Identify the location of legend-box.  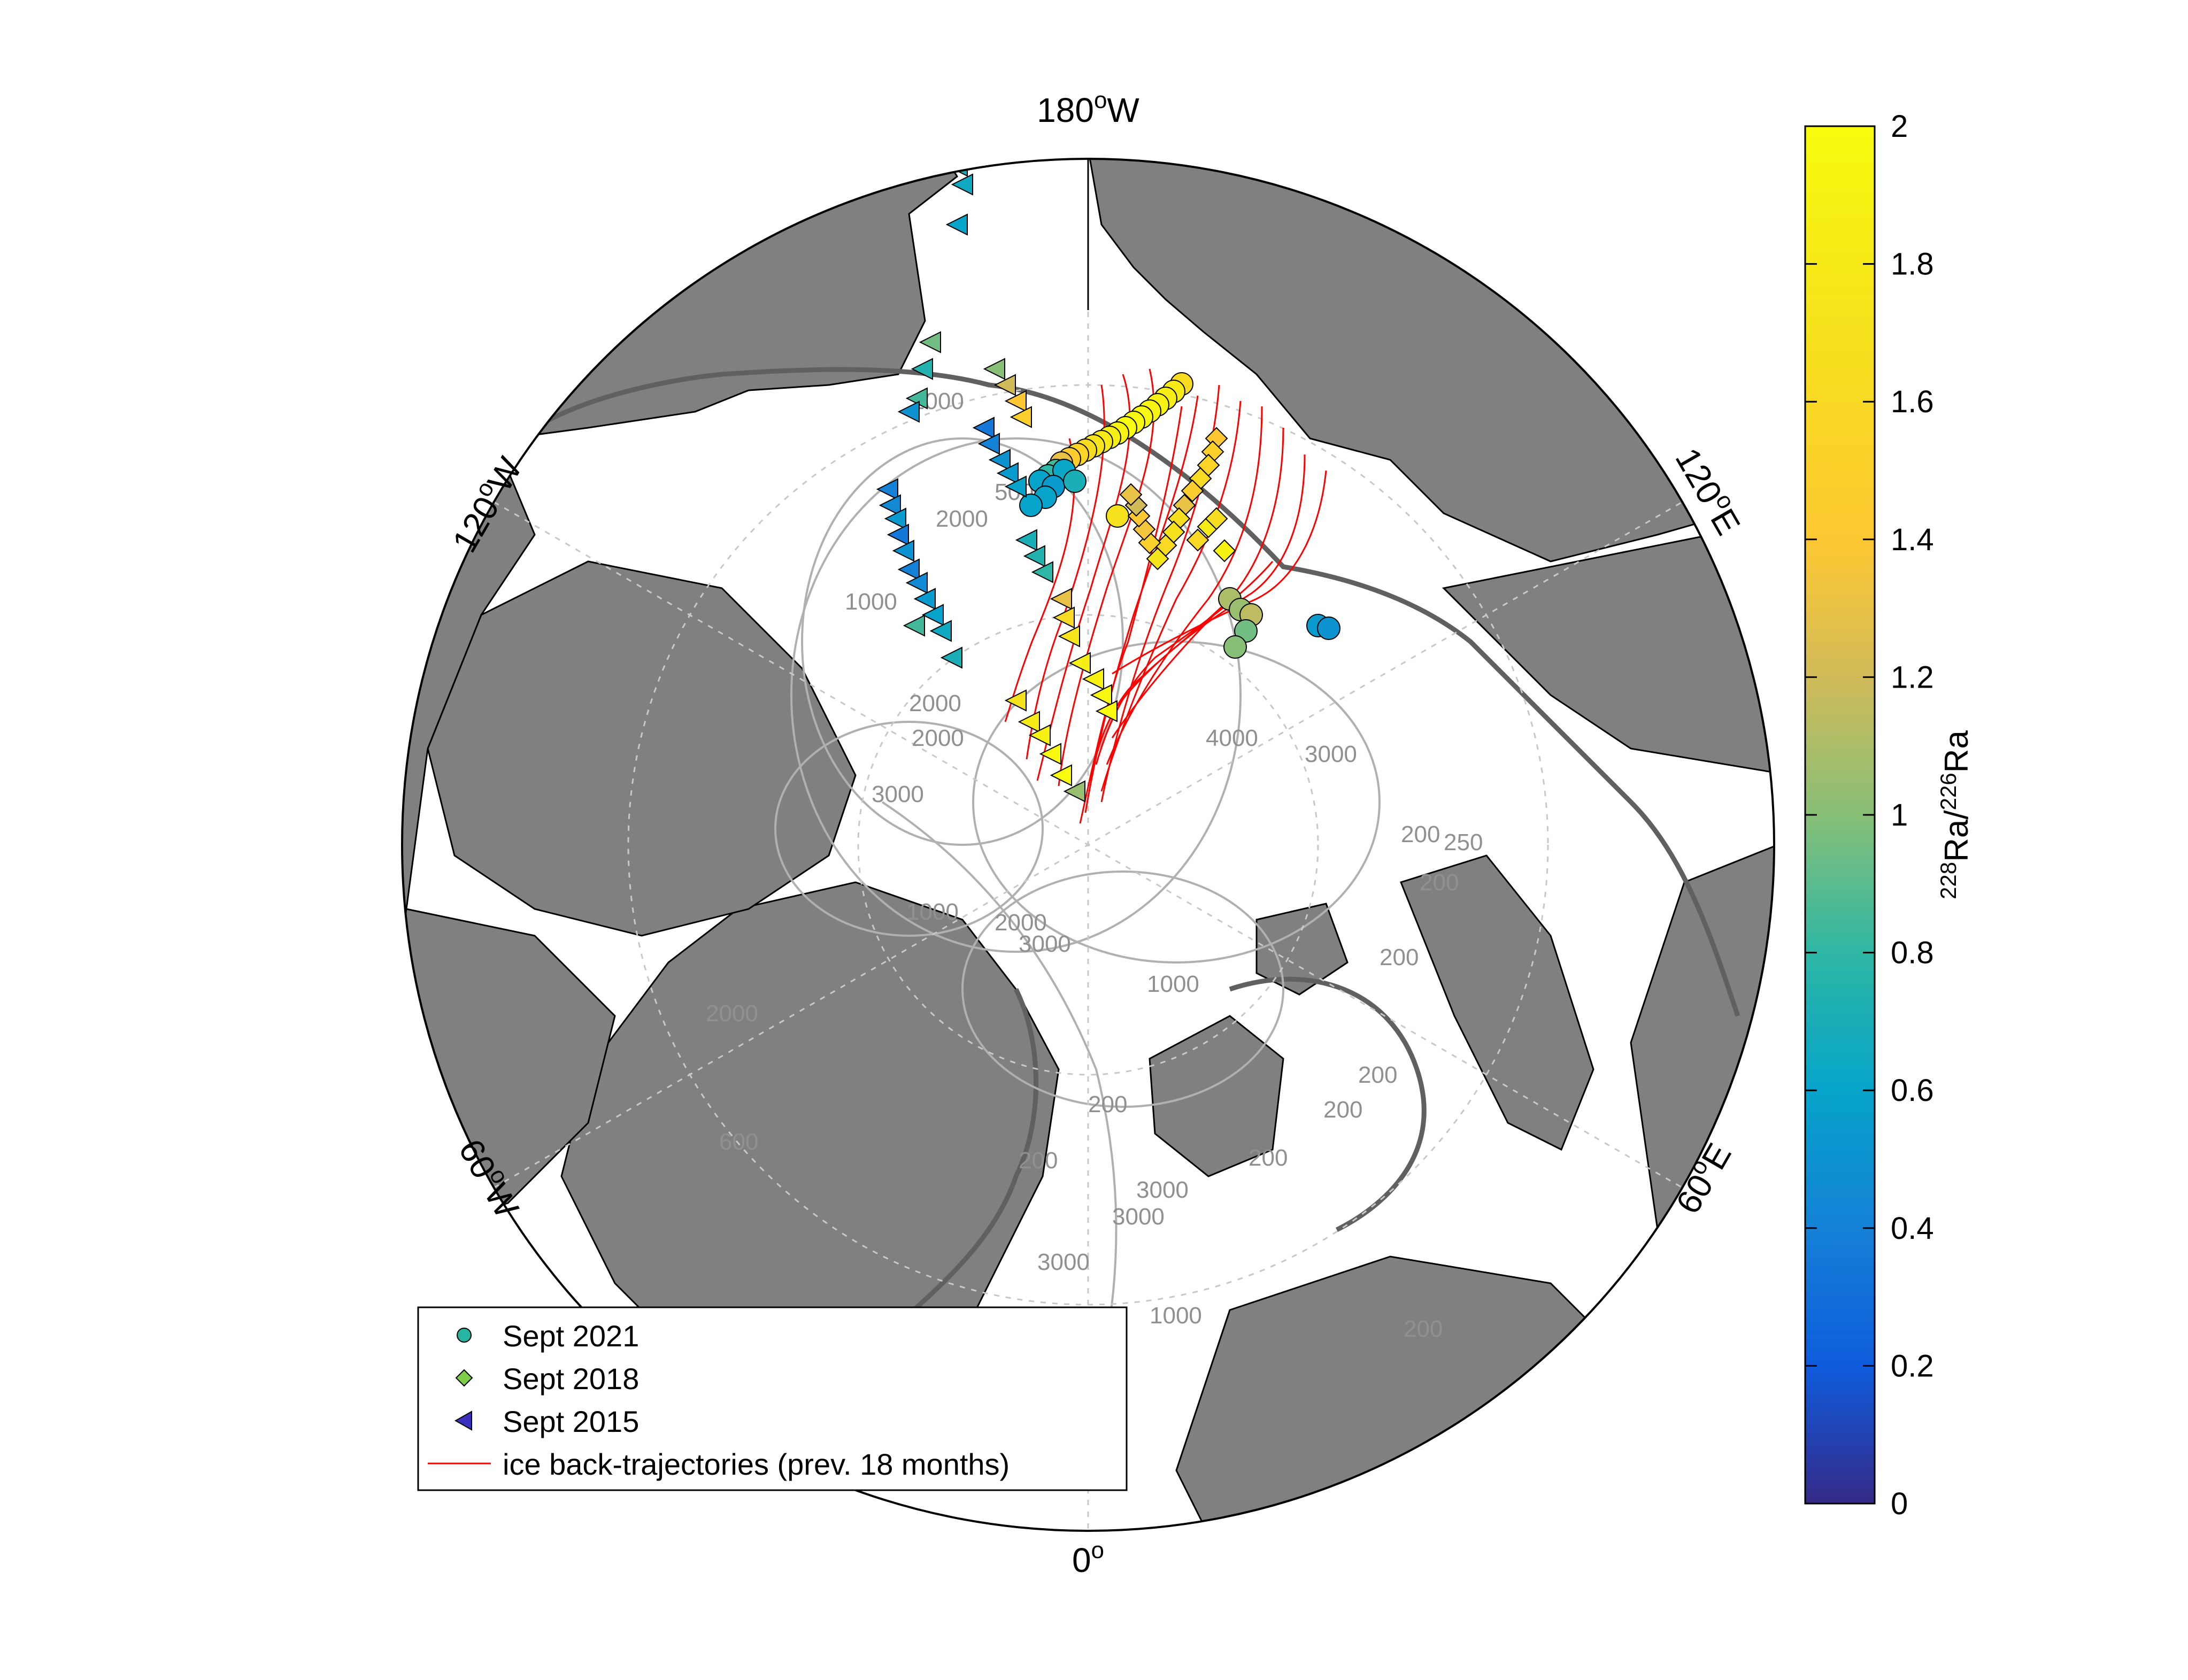
(772, 1398).